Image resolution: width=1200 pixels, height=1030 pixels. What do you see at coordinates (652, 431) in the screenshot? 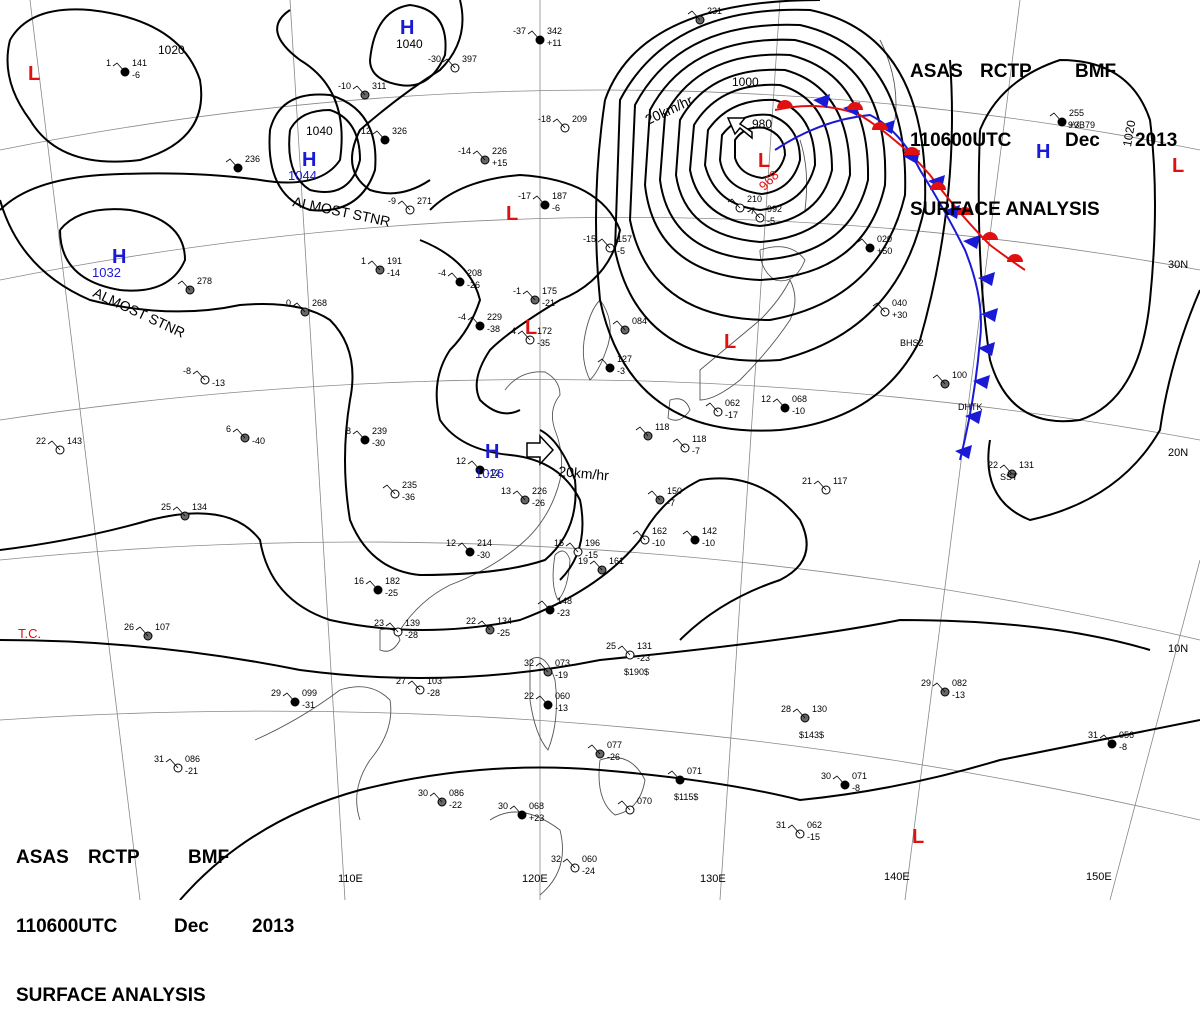
I see `station-plot: 118` at bounding box center [652, 431].